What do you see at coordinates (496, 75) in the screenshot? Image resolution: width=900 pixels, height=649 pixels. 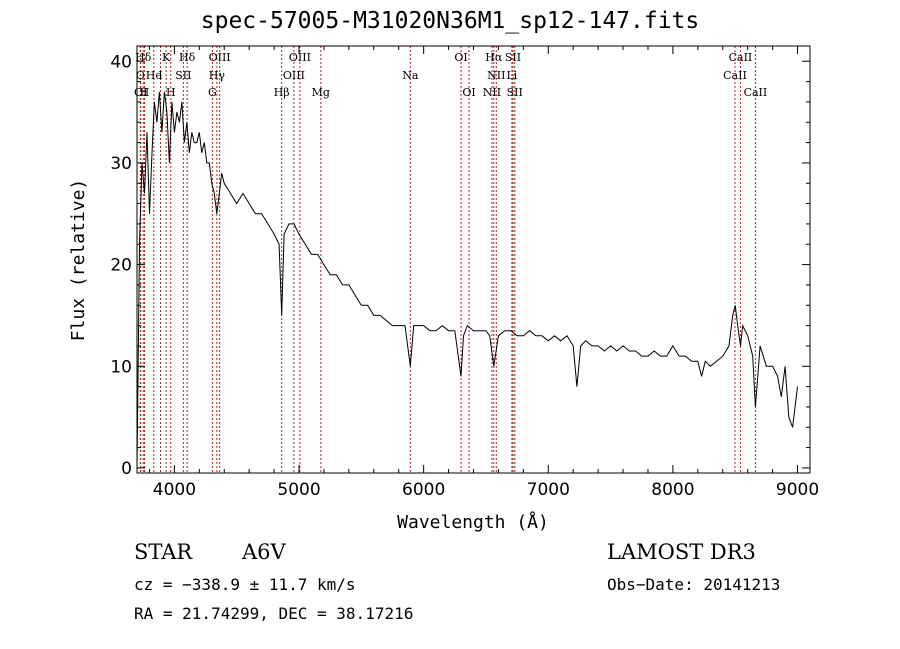 I see `line-label-16: NII` at bounding box center [496, 75].